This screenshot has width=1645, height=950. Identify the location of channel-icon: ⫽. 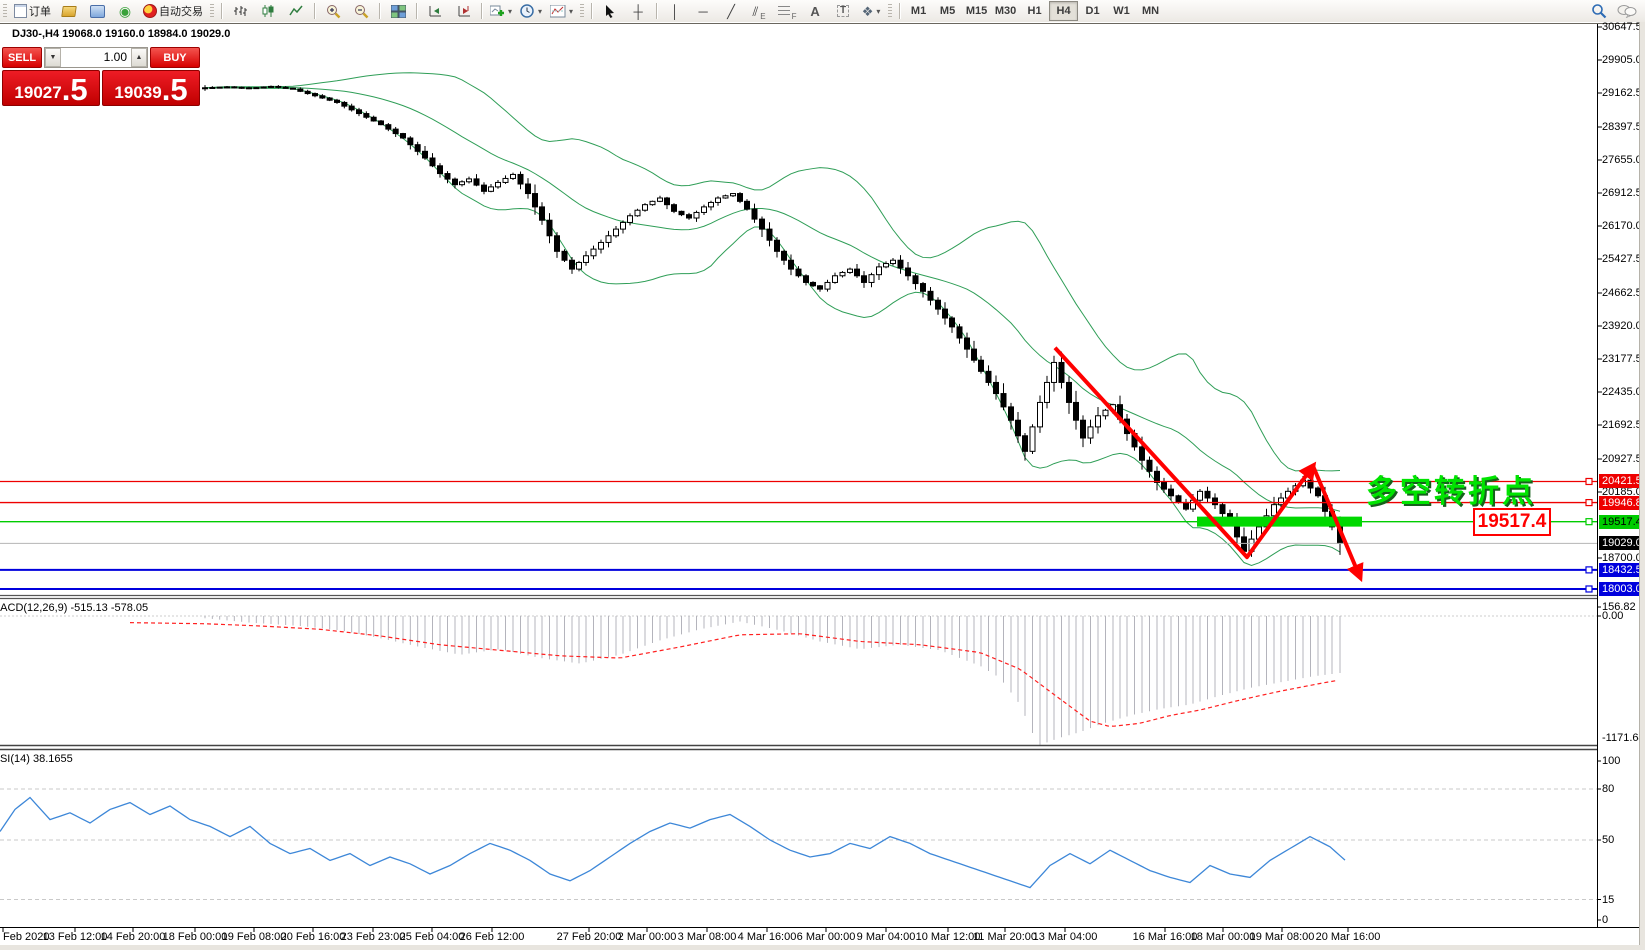
(755, 11).